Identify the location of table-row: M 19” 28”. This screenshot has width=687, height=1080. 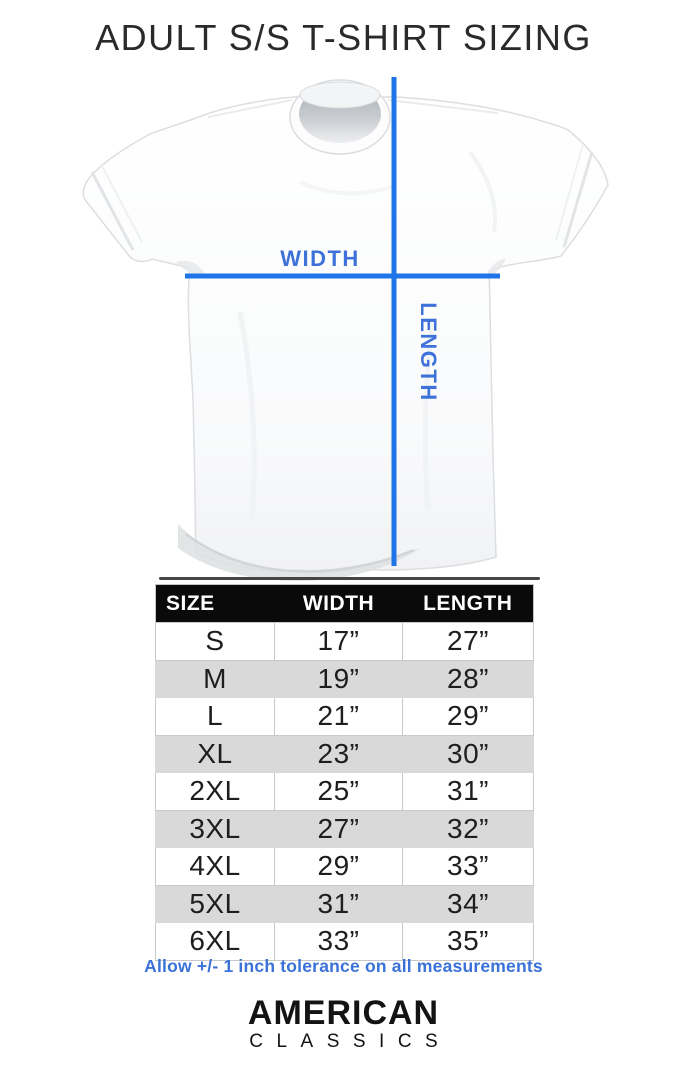
(344, 678).